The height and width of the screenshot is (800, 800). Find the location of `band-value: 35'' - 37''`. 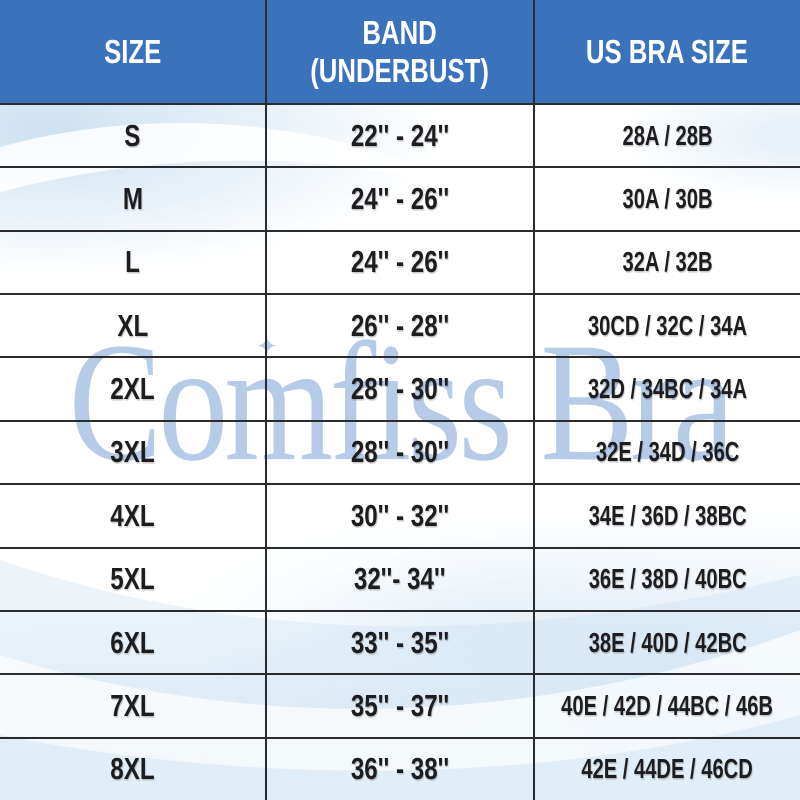

band-value: 35'' - 37'' is located at coordinates (400, 705).